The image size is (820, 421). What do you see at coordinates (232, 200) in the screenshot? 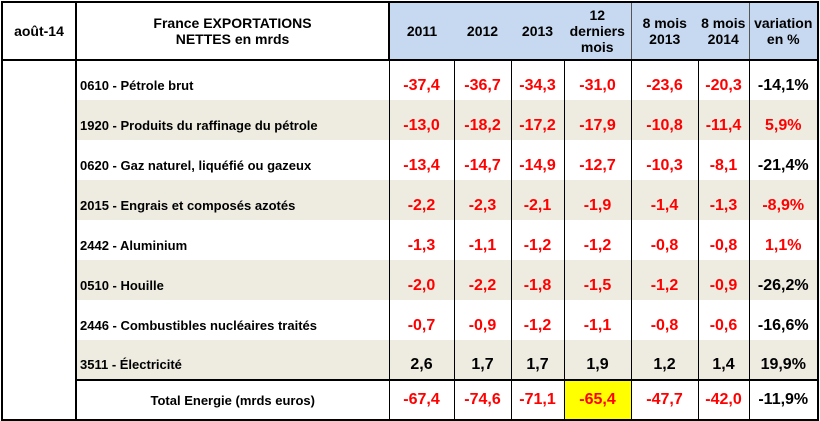
I see `row-label: 2015 - Engrais et composés azotés` at bounding box center [232, 200].